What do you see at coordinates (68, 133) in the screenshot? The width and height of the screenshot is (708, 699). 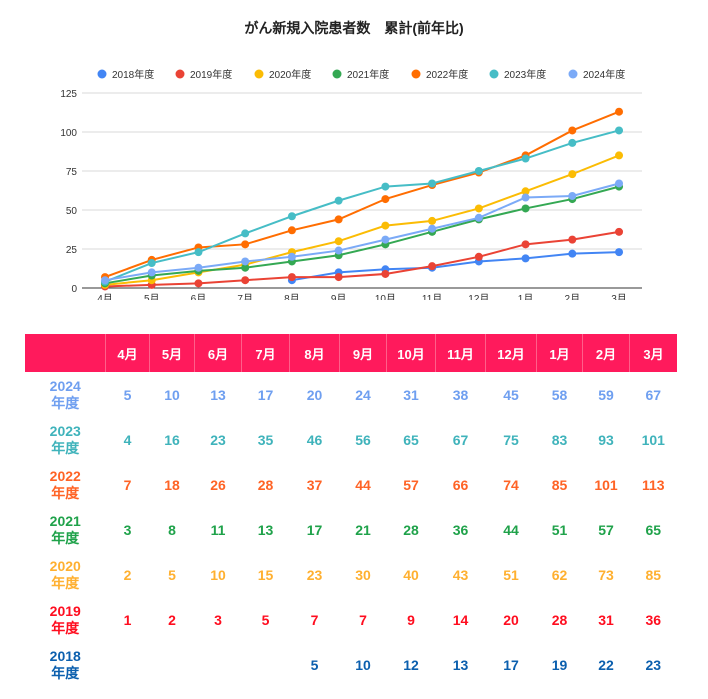 I see `y-tick-label: 100` at bounding box center [68, 133].